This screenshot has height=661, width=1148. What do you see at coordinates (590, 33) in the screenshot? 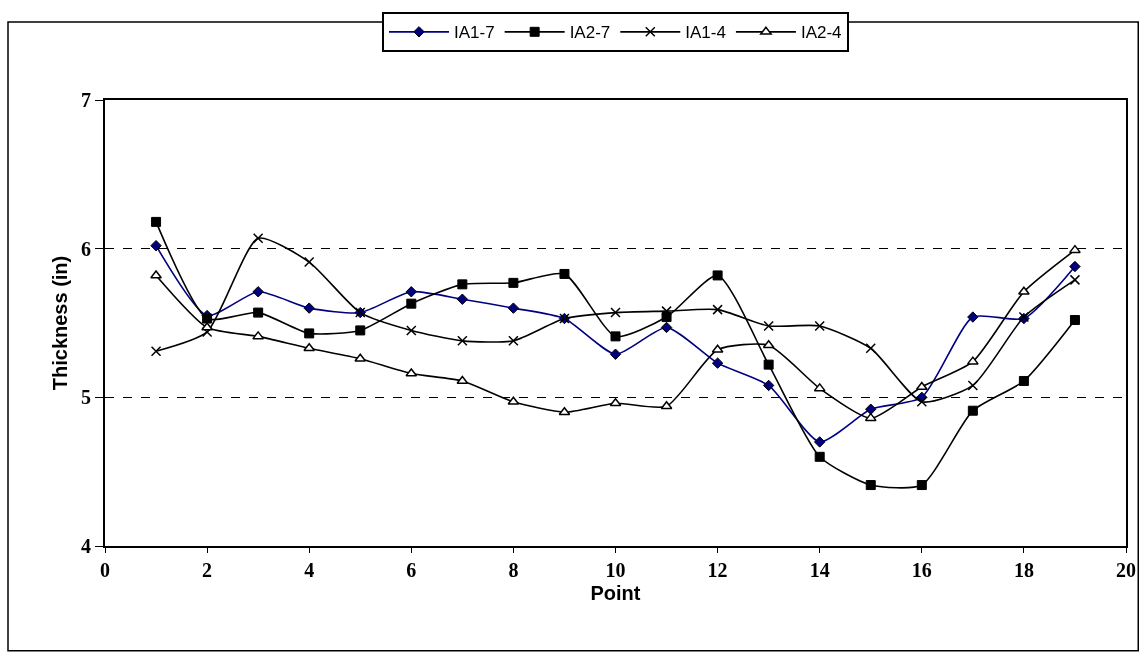
I see `legend-label: IA2-7` at bounding box center [590, 33].